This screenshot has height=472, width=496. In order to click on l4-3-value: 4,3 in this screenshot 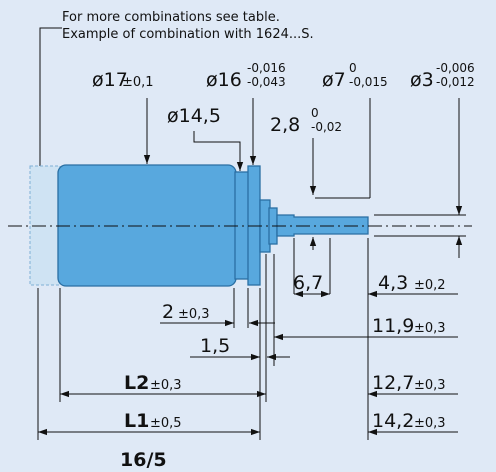, I will do `click(393, 283)`.